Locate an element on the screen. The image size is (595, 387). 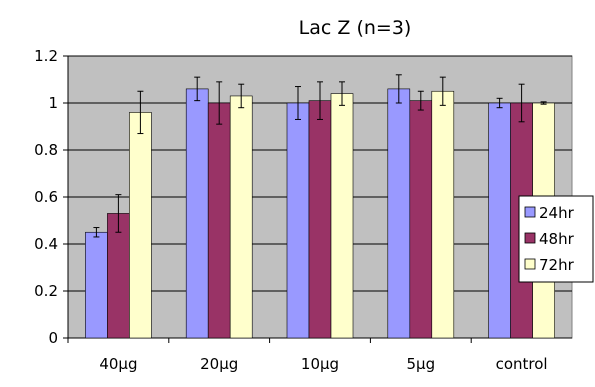
x-axis: 40μg 20μg 10μg 5μg control is located at coordinates (319, 355).